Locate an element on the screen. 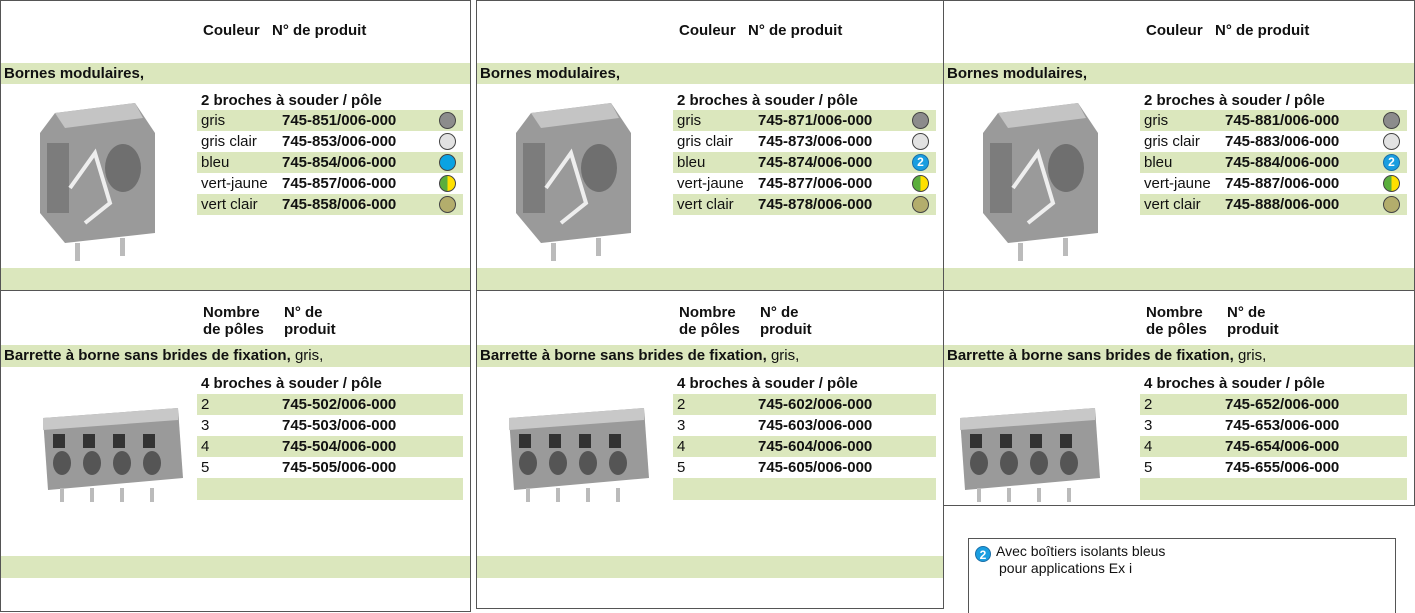 The image size is (1415, 613). header2-product-1: N° de is located at coordinates (779, 312).